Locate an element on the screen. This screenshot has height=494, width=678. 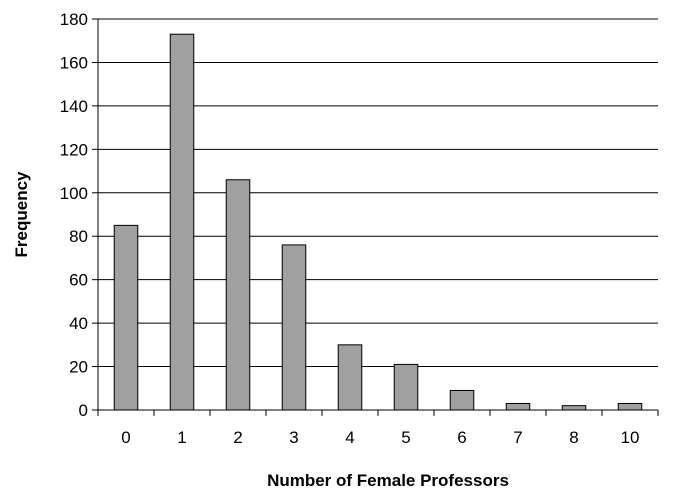
y-tick-label: 160 is located at coordinates (74, 62).